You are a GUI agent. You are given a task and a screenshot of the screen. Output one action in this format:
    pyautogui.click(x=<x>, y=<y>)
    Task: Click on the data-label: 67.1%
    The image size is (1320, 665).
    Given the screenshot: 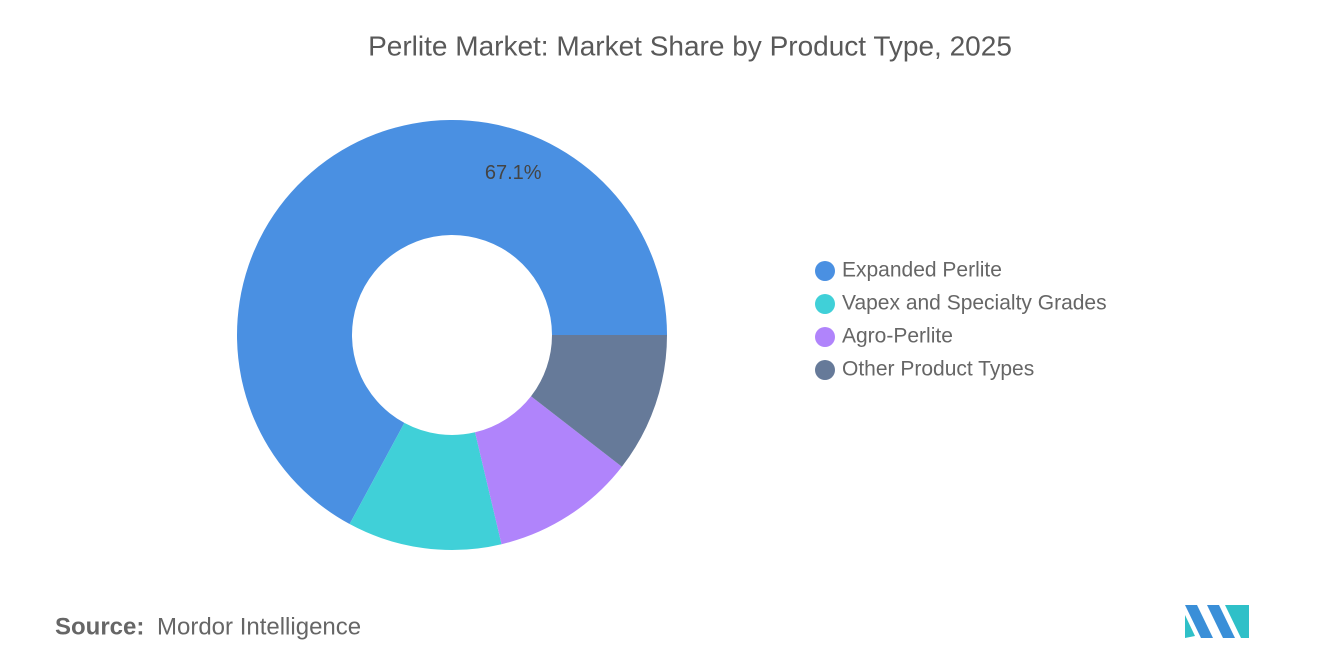 What is the action you would take?
    pyautogui.click(x=513, y=173)
    